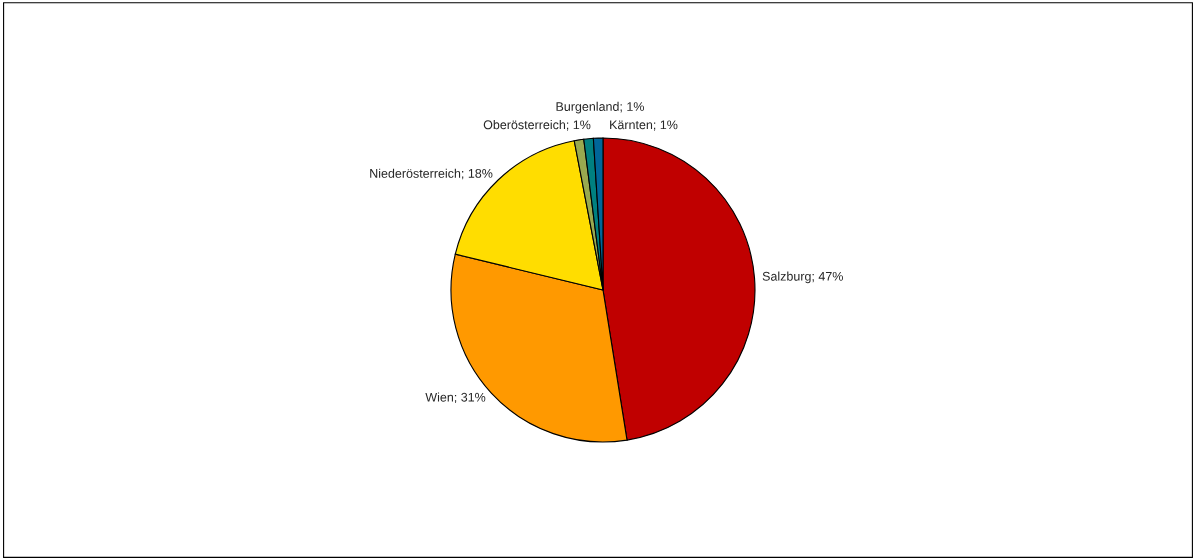 Image resolution: width=1196 pixels, height=559 pixels. What do you see at coordinates (537, 125) in the screenshot?
I see `slice-label: Oberösterreich; 1%` at bounding box center [537, 125].